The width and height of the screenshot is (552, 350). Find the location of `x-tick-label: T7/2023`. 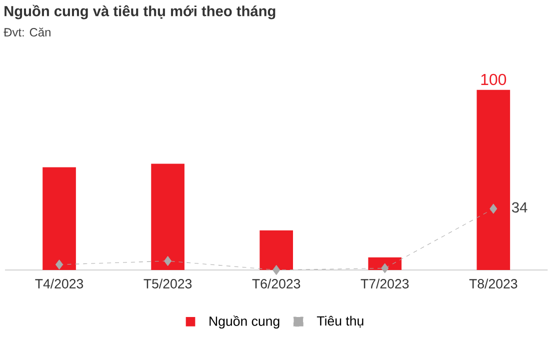

x-tick-label: T7/2023 is located at coordinates (384, 283).